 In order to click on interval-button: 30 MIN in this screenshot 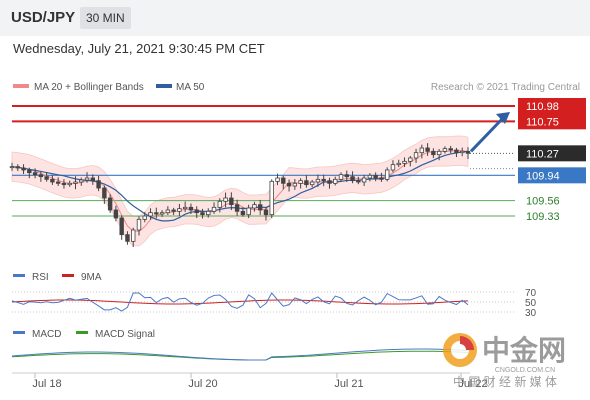, I will do `click(105, 18)`.